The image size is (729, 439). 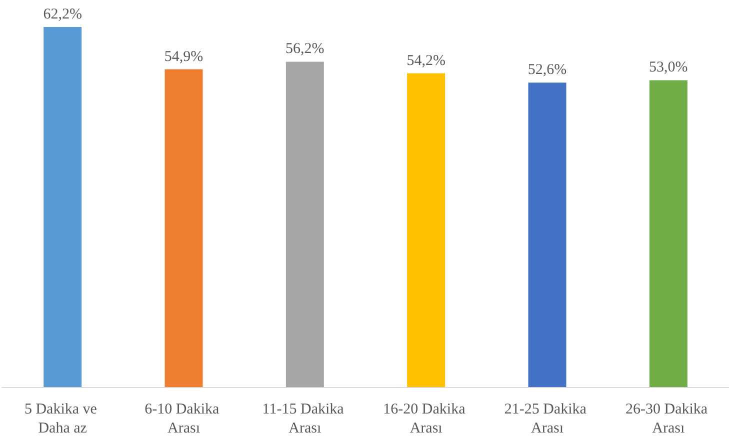 I want to click on x-tick-label: 16-20 Dakika Arası, so click(x=426, y=419).